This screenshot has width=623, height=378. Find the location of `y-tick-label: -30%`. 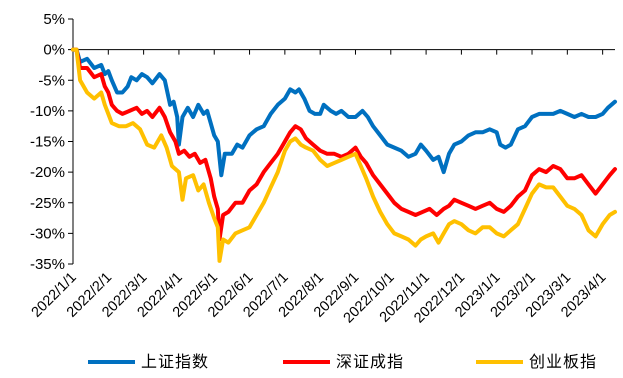

y-tick-label: -30% is located at coordinates (47, 233).